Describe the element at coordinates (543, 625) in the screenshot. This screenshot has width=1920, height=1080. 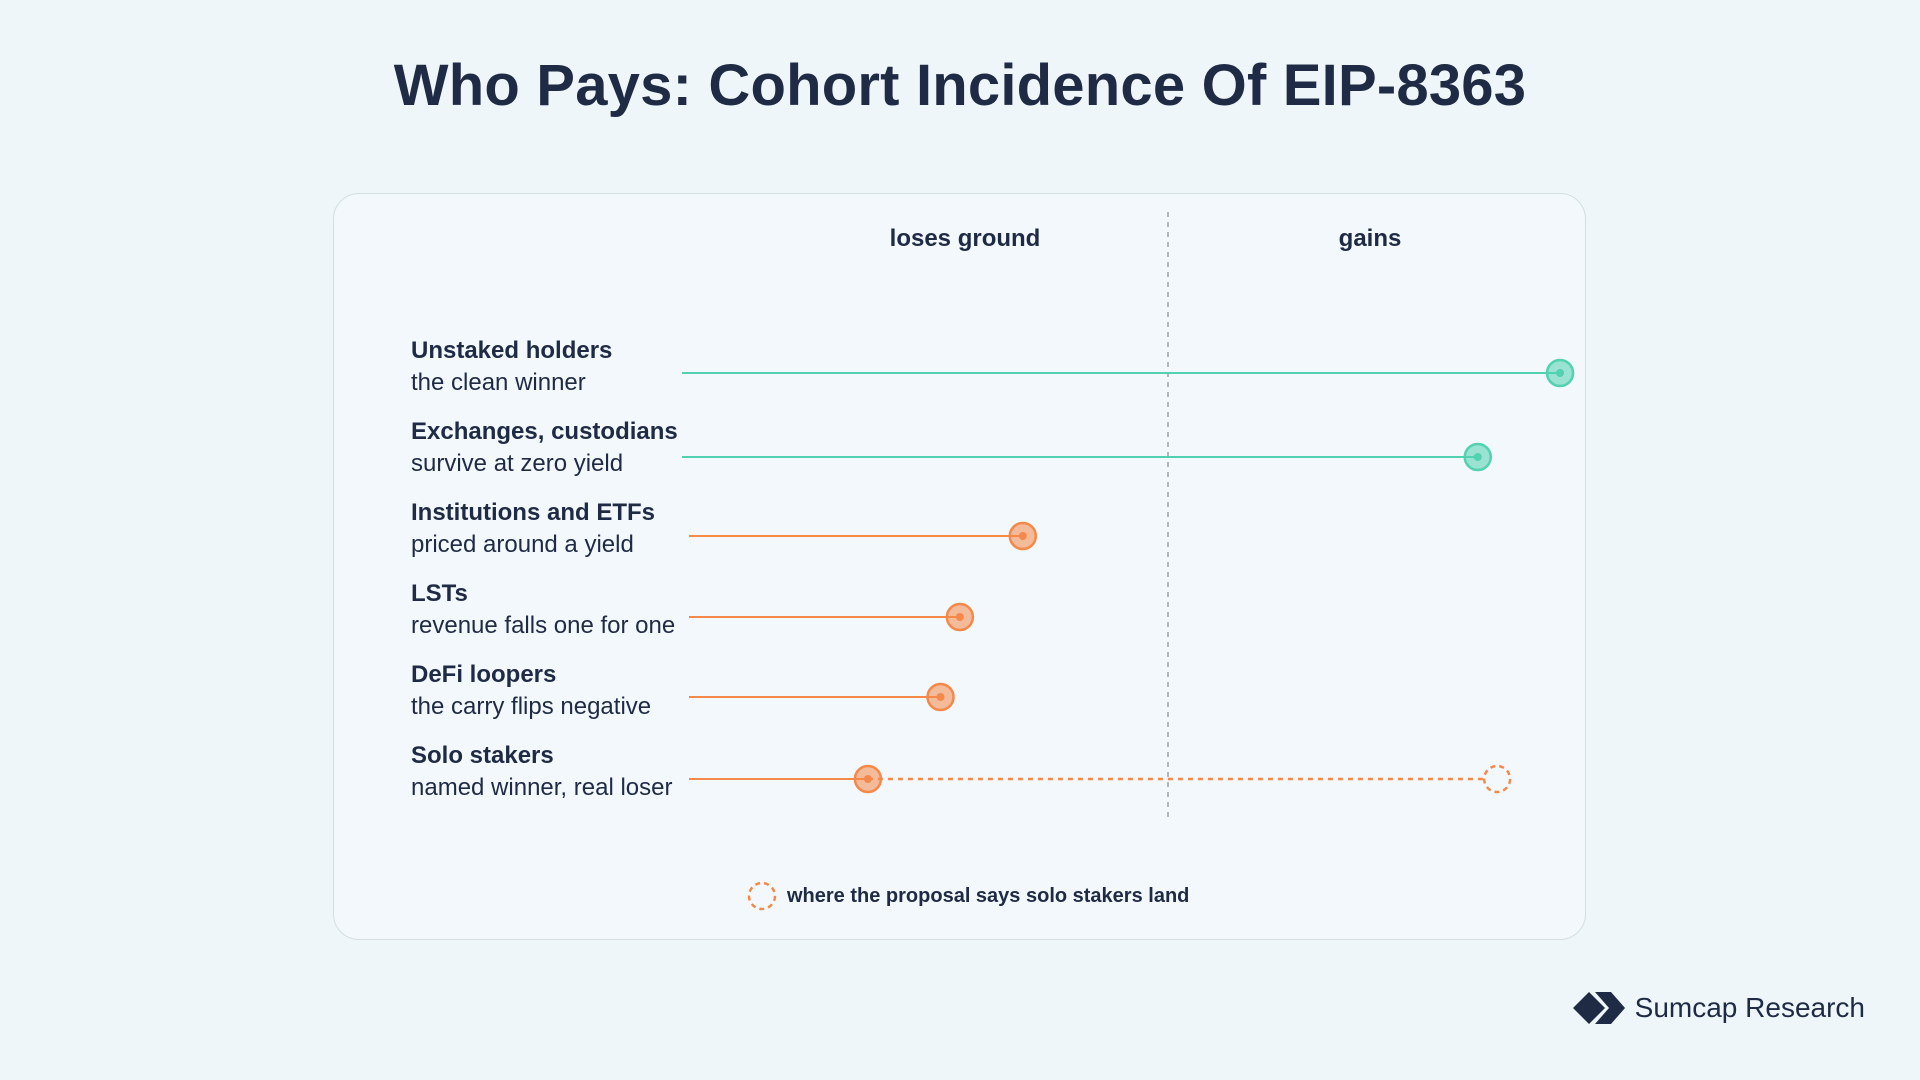
I see `row-description: revenue falls one for one` at that location.